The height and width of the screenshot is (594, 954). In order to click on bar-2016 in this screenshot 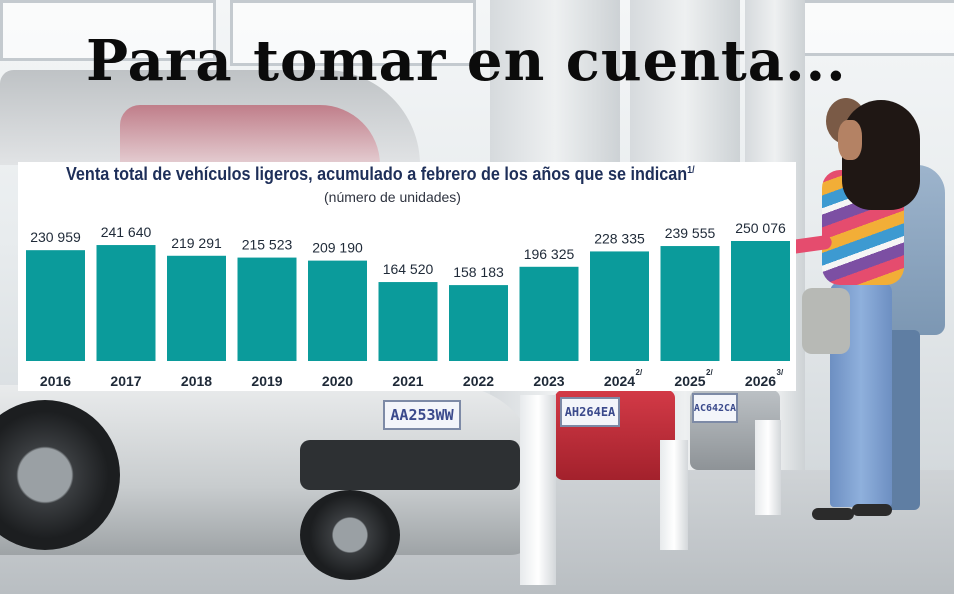, I will do `click(55, 305)`.